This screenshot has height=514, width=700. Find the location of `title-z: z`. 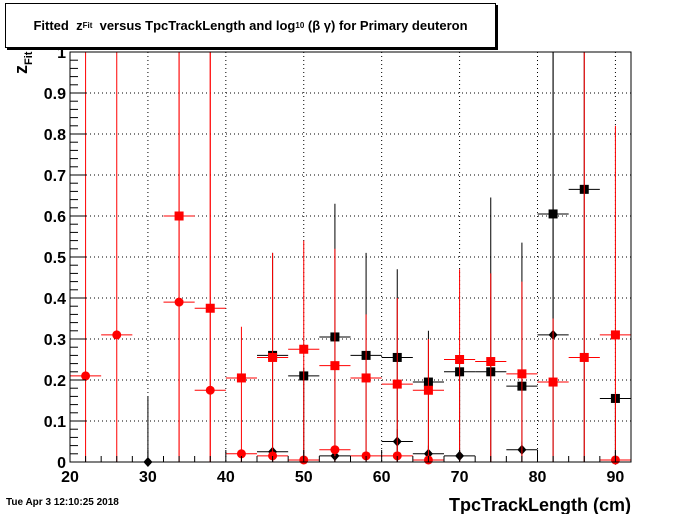

title-z: z is located at coordinates (79, 25).